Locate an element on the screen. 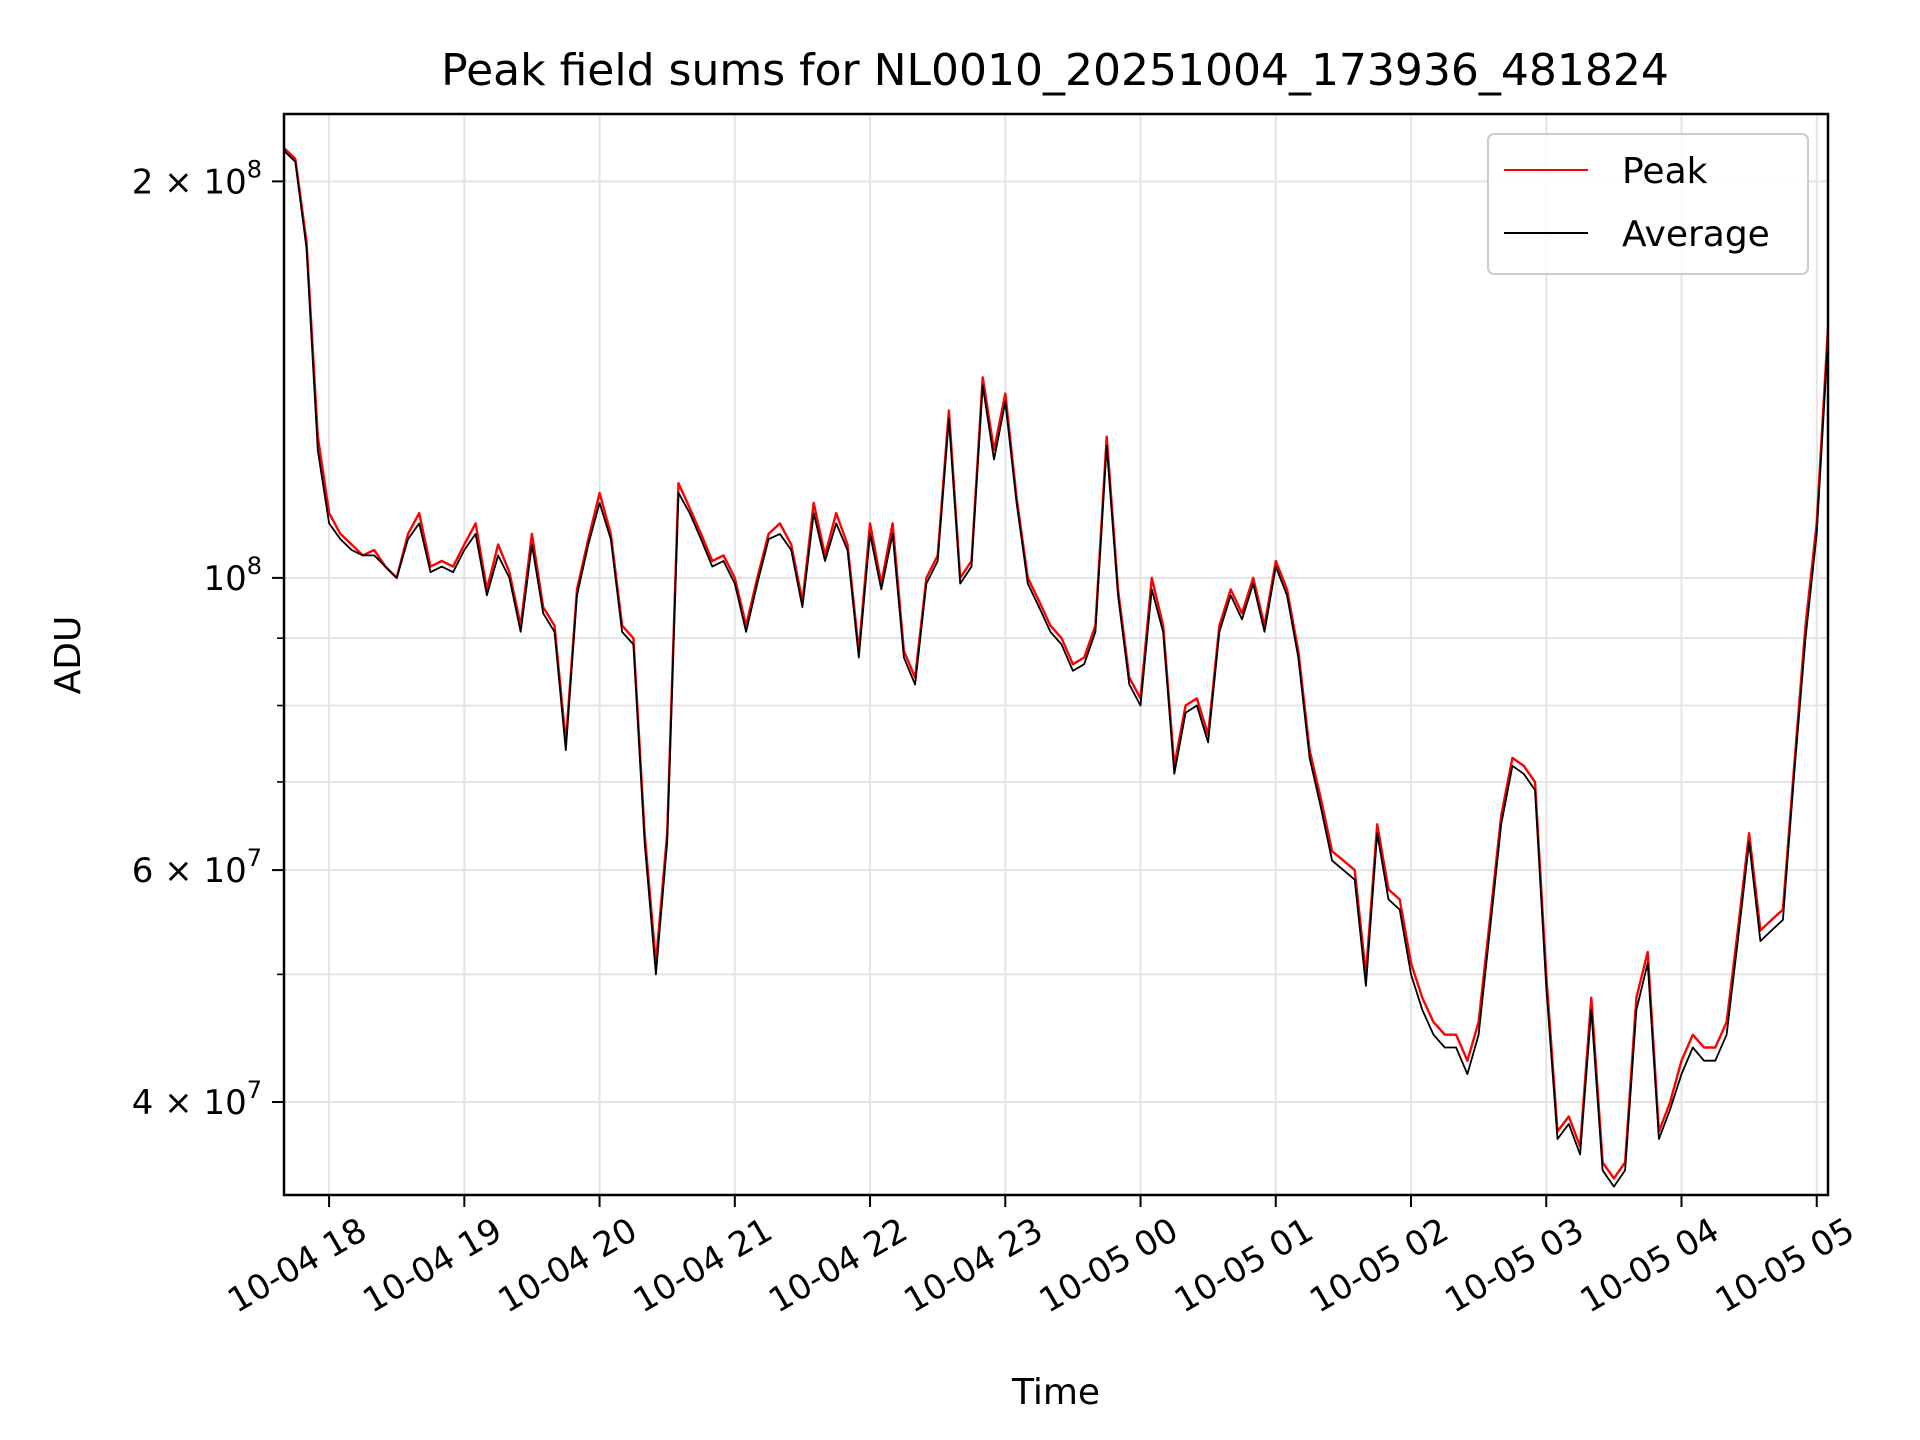 The image size is (1920, 1440). legend-label-peak: Peak is located at coordinates (1665, 171).